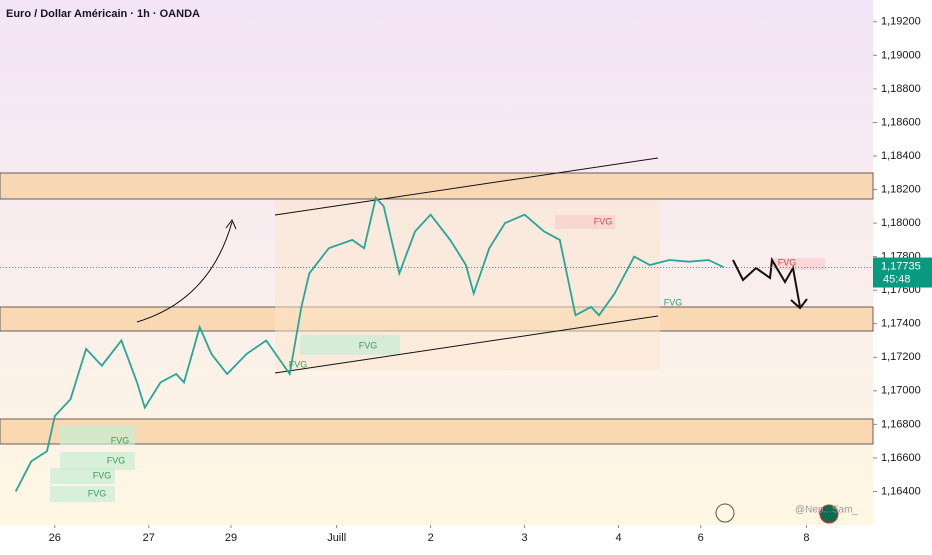 The height and width of the screenshot is (555, 932). Describe the element at coordinates (901, 55) in the screenshot. I see `y-tick-label: 1,19000` at that location.